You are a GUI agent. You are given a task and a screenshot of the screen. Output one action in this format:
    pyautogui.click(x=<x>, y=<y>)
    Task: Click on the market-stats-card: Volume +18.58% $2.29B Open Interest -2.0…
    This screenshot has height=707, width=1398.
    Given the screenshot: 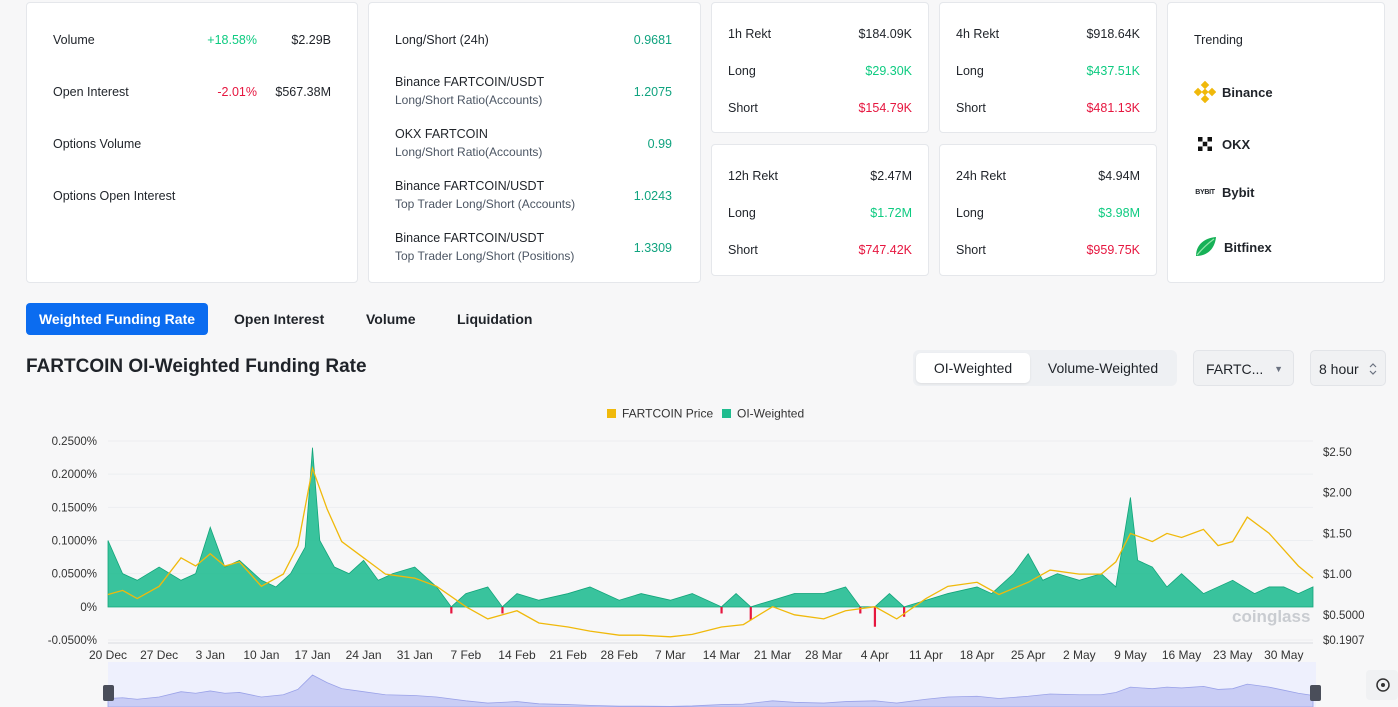 What is the action you would take?
    pyautogui.click(x=192, y=142)
    